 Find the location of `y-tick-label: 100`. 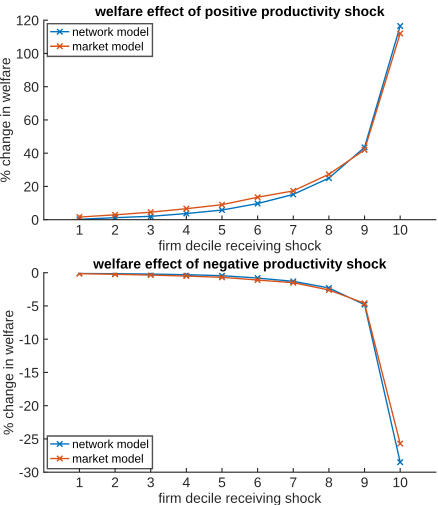

y-tick-label: 100 is located at coordinates (27, 53).